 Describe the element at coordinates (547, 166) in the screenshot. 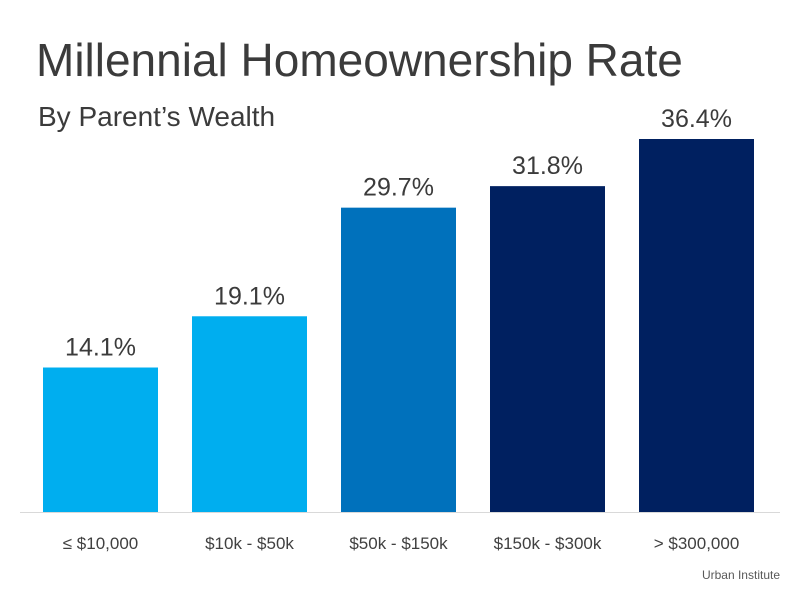

I see `data-label-4: 31.8%` at that location.